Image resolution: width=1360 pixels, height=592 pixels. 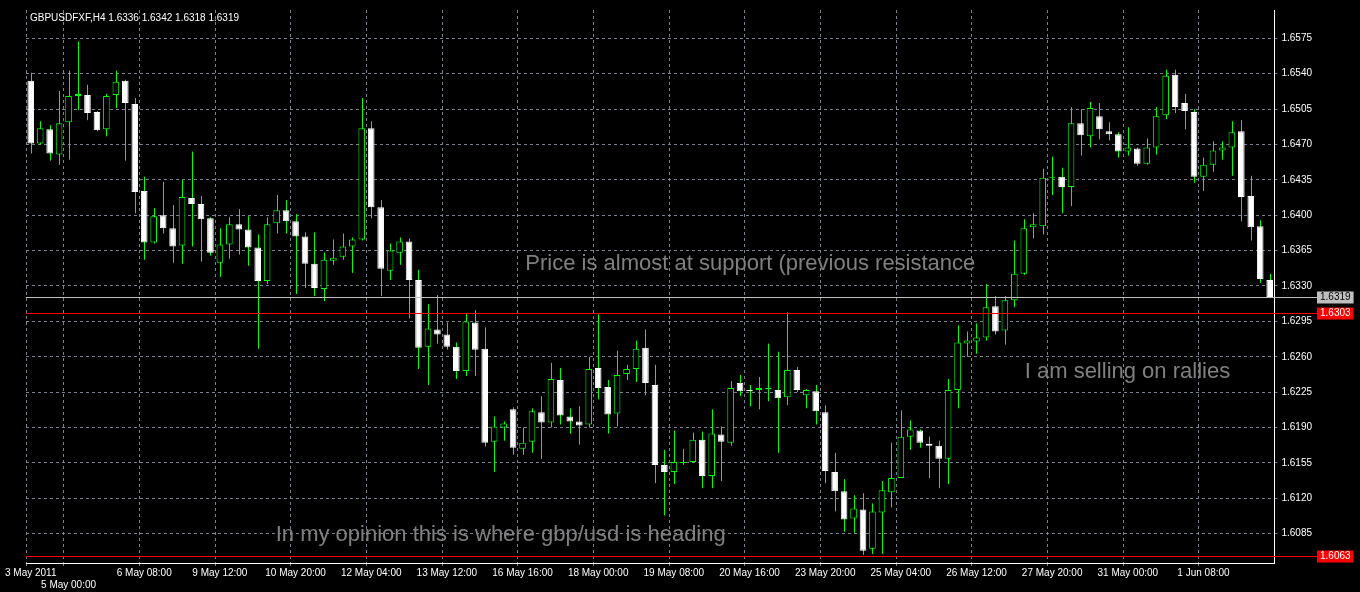 What do you see at coordinates (1297, 533) in the screenshot?
I see `y-tick-label: 1.6085` at bounding box center [1297, 533].